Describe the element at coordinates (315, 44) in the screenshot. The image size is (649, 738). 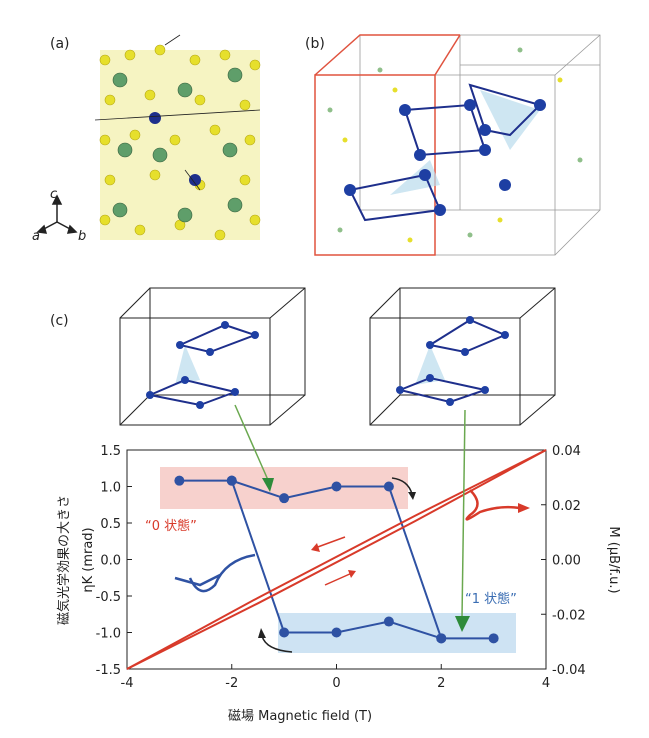
I see `panel-label: (b)` at that location.